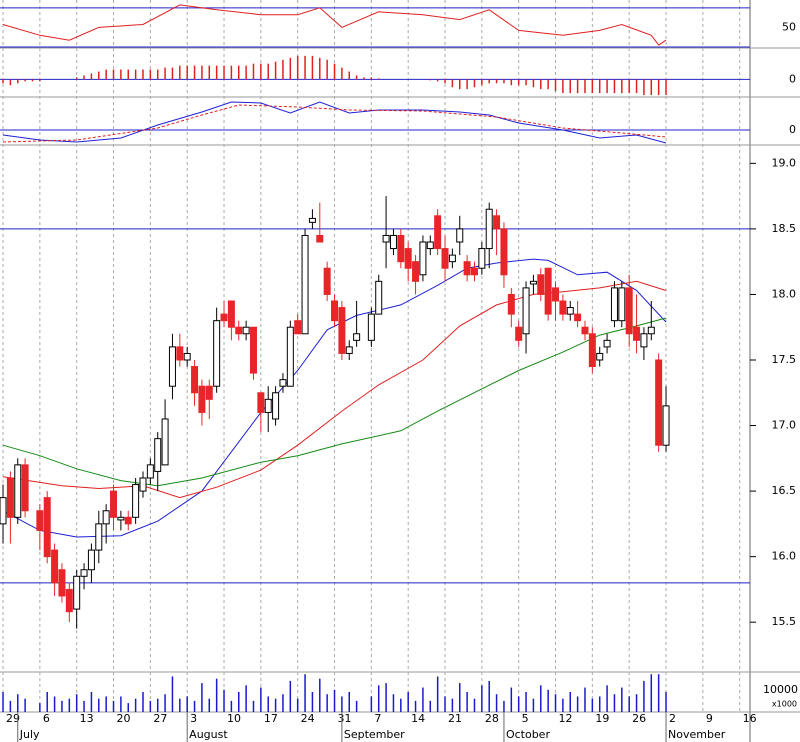 This screenshot has height=742, width=800. What do you see at coordinates (566, 718) in the screenshot?
I see `x-tick-label: 12` at bounding box center [566, 718].